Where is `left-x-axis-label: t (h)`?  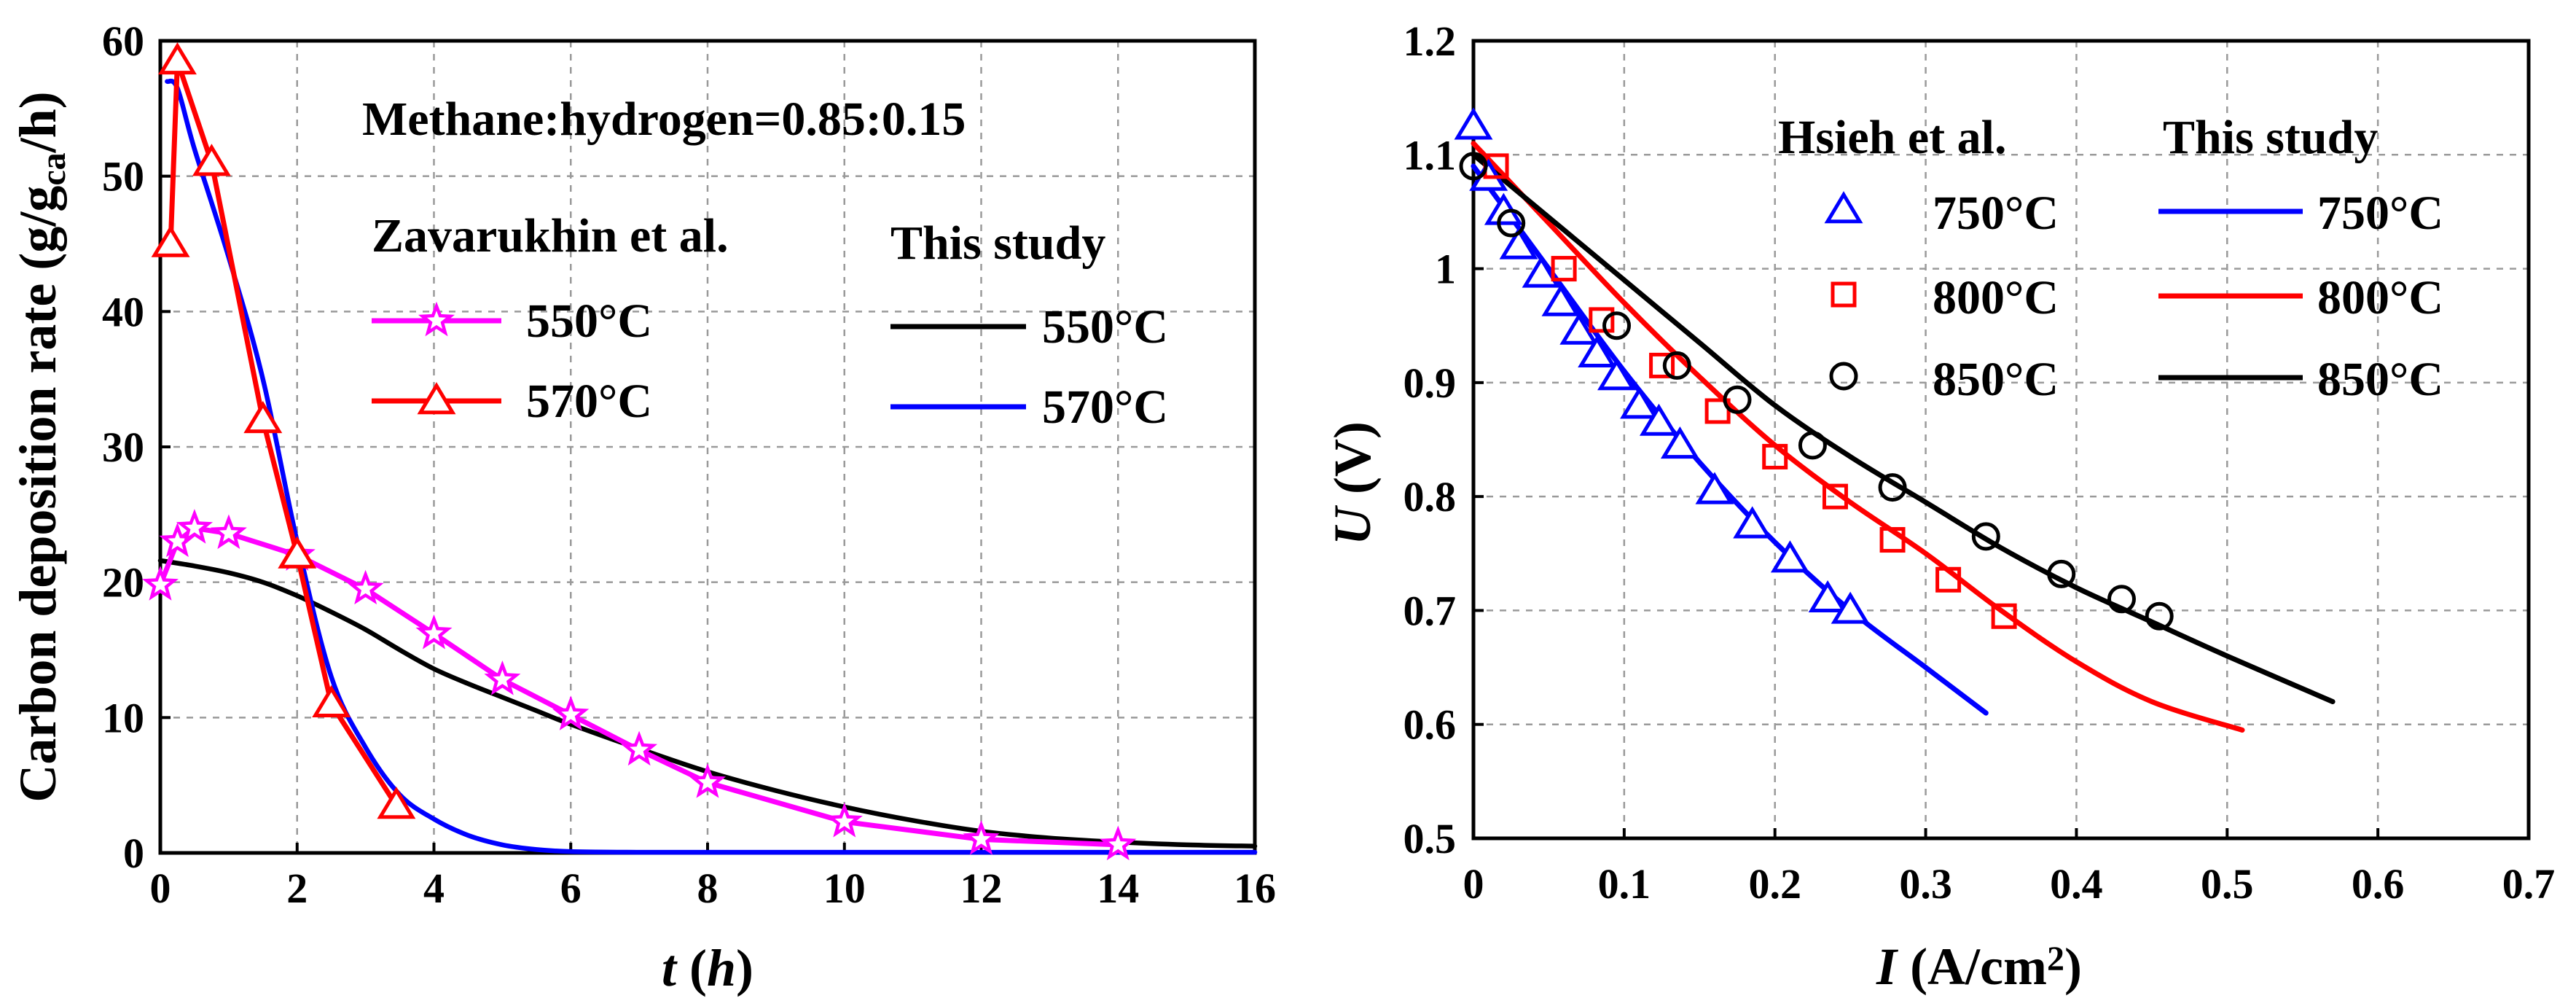 left-x-axis-label: t (h) is located at coordinates (707, 968).